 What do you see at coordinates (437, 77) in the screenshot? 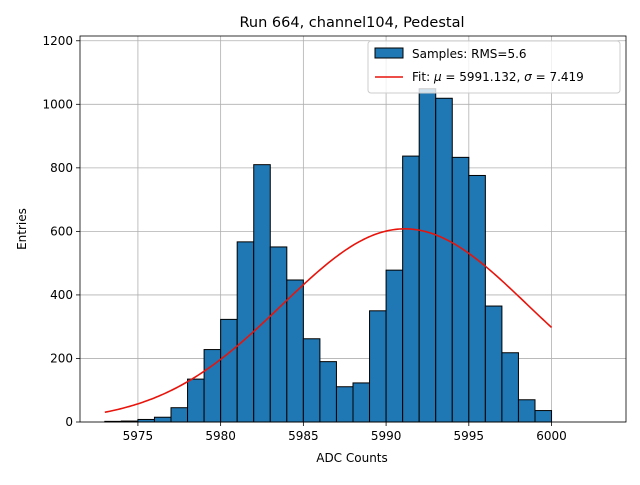
I see `legend-fit-mu-symbol: μ` at bounding box center [437, 77].